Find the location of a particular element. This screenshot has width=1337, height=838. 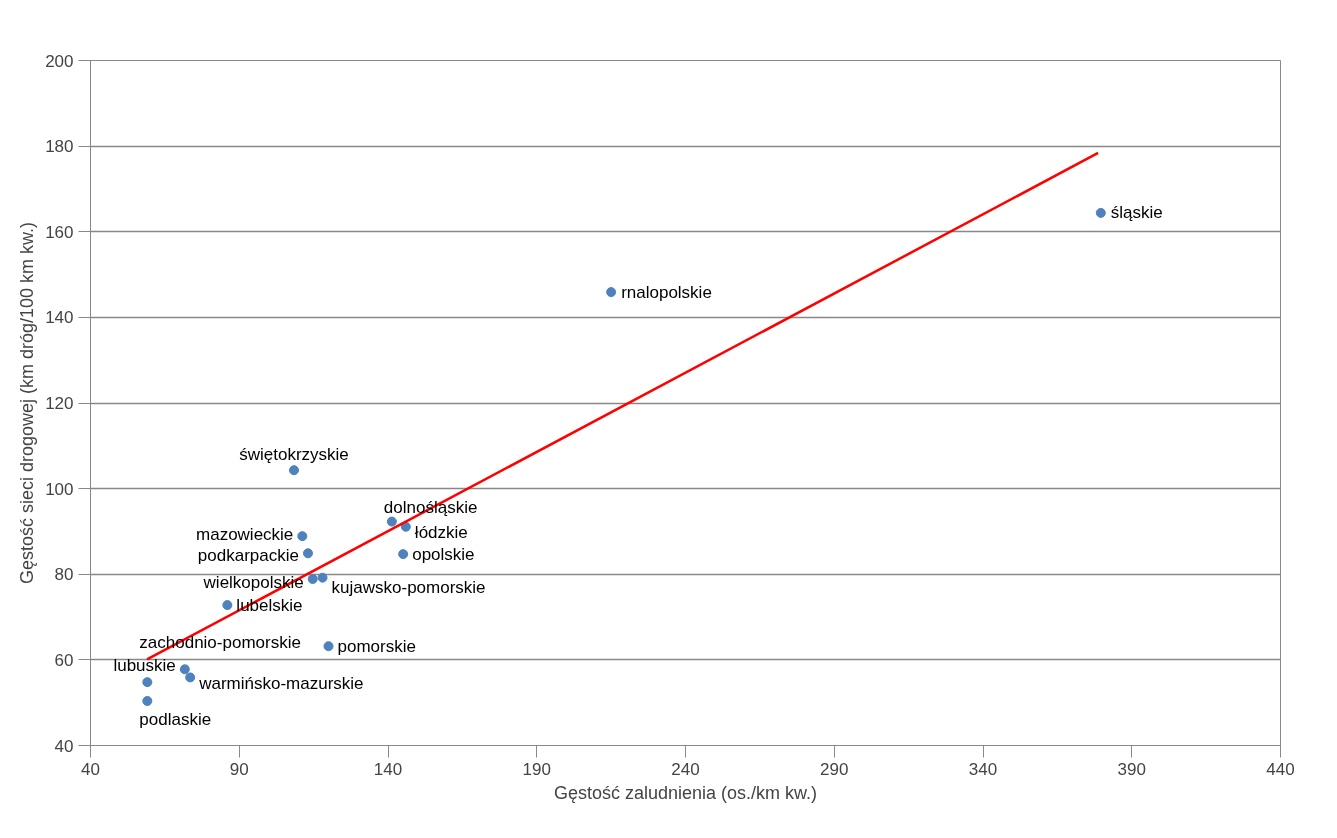

x-axis-title: Gęstość zaludnienia (os./km kw.) is located at coordinates (685, 792).